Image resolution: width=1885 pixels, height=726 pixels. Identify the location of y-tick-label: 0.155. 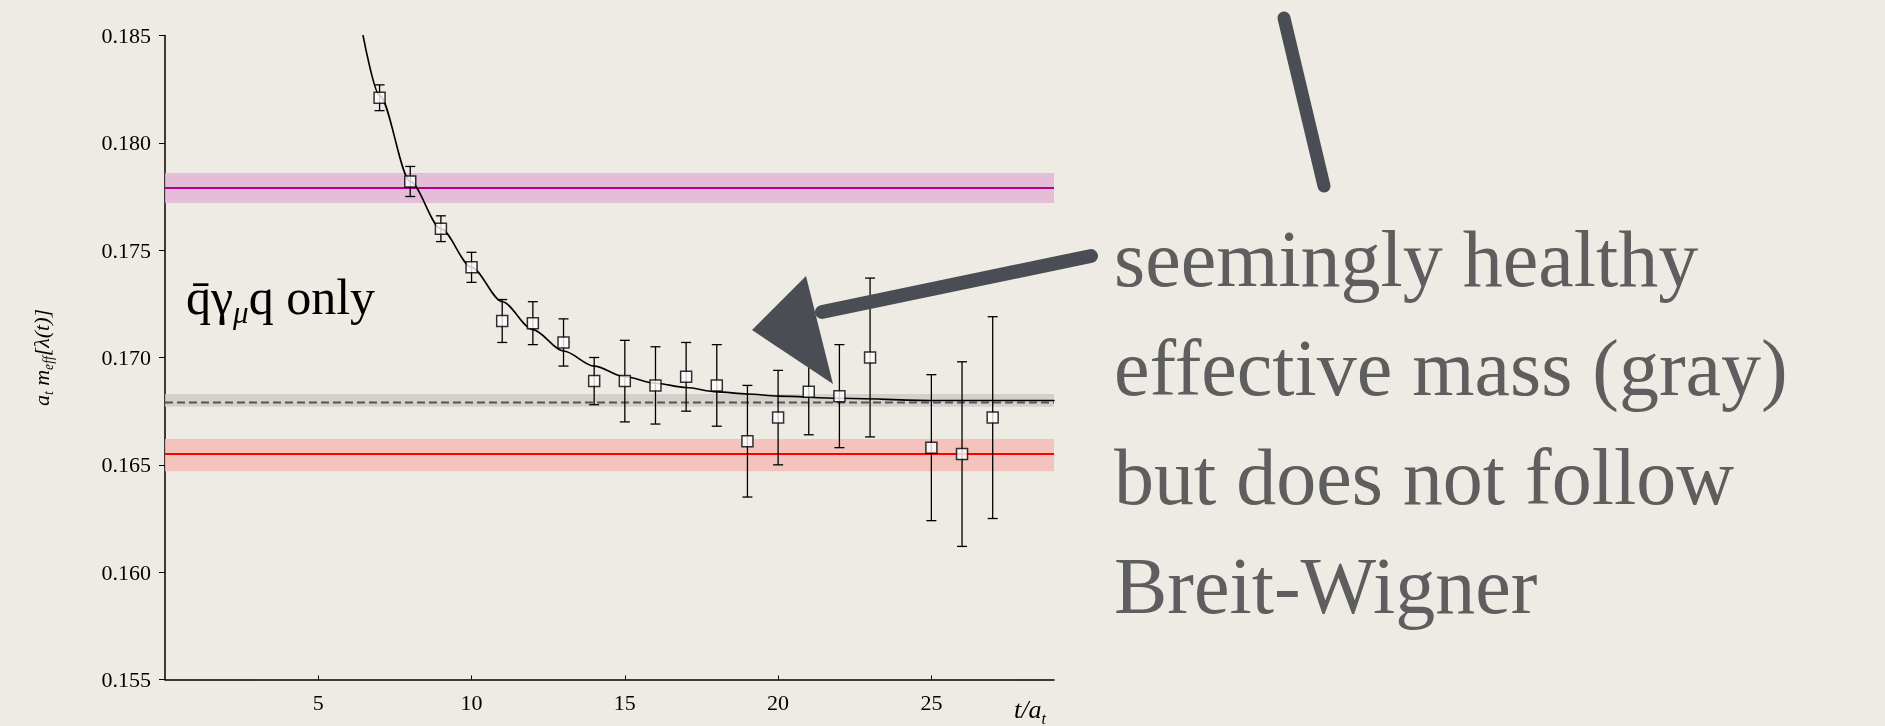
(126, 679).